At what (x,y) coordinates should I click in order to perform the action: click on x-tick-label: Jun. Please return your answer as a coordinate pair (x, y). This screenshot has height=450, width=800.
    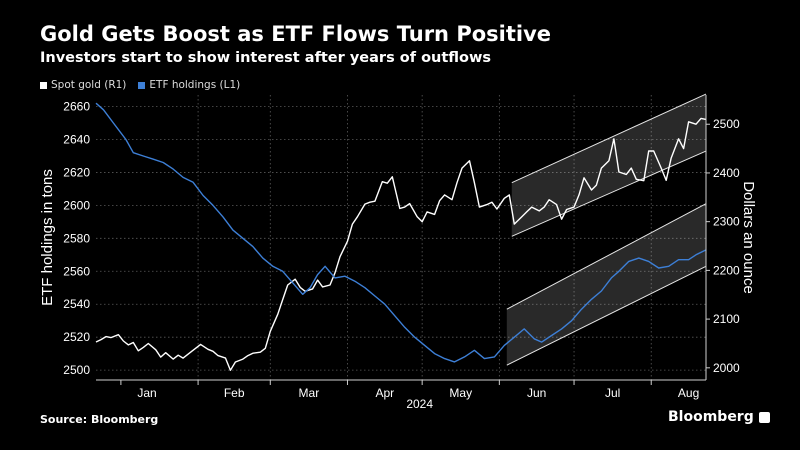
    Looking at the image, I should click on (536, 393).